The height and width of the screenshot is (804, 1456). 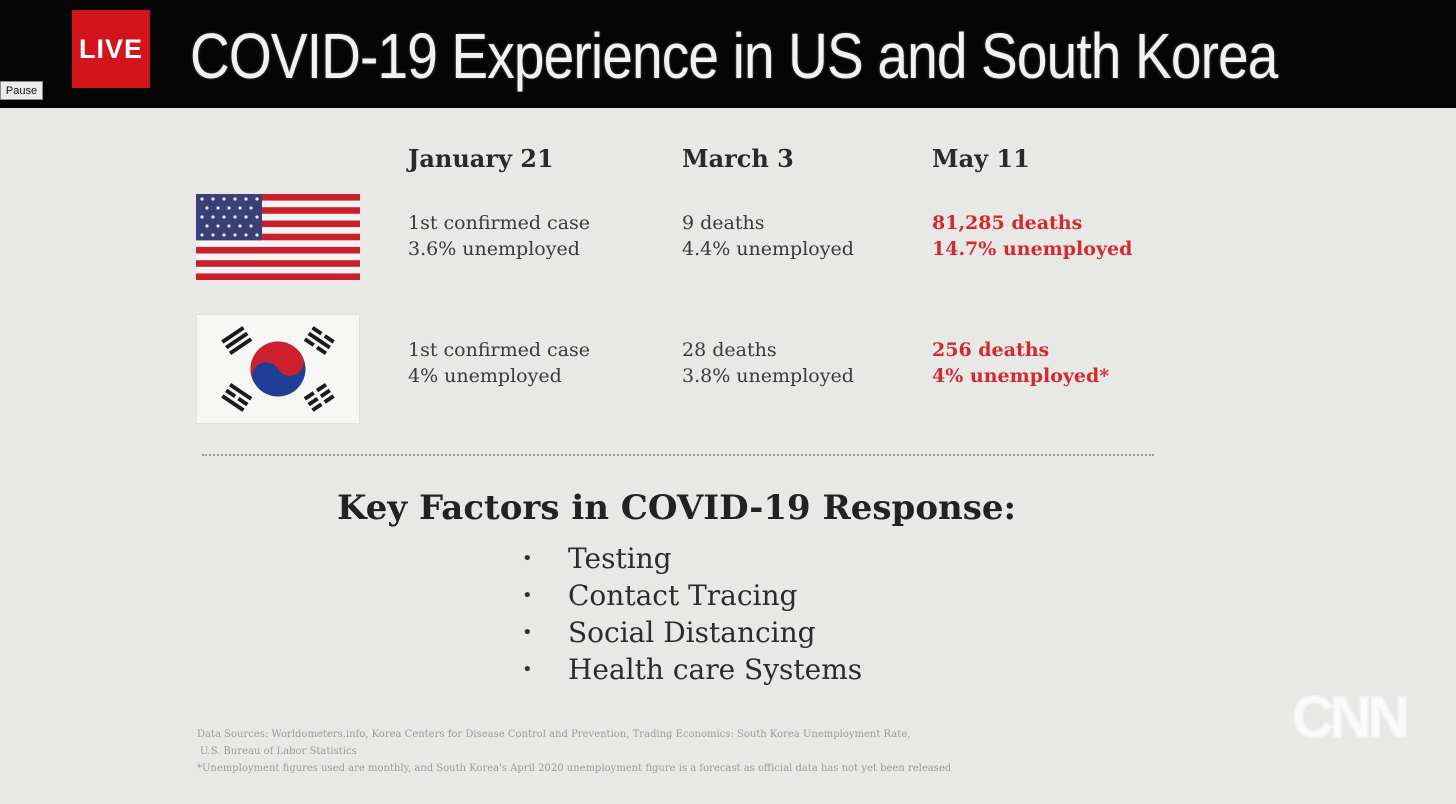 I want to click on key-factor-item: • Social Distancing, so click(x=692, y=632).